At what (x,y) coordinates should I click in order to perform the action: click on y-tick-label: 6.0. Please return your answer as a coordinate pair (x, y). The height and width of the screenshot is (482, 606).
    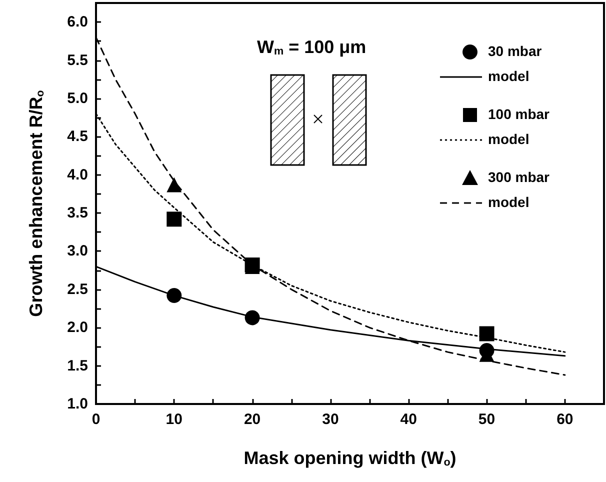
    Looking at the image, I should click on (77, 22).